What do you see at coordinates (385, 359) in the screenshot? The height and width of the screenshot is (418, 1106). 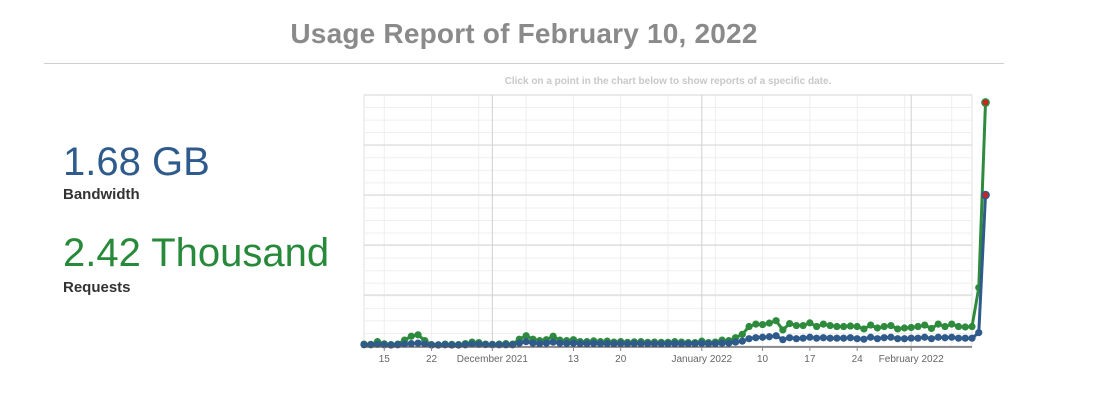 I see `x-tick-label: 15` at bounding box center [385, 359].